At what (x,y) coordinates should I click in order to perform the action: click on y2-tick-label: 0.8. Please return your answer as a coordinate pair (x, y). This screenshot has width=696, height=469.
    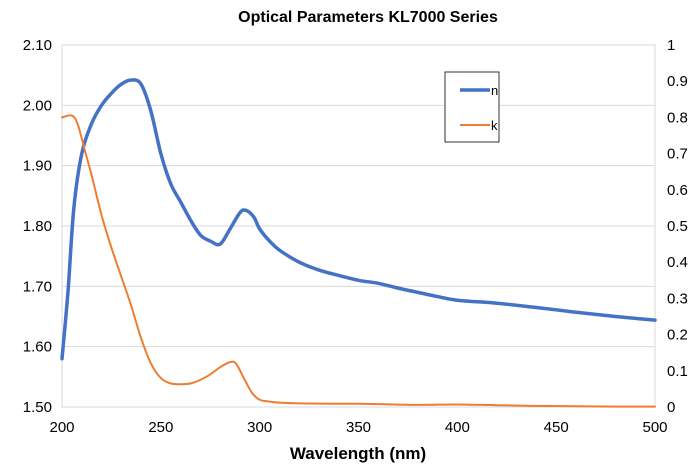
    Looking at the image, I should click on (677, 117).